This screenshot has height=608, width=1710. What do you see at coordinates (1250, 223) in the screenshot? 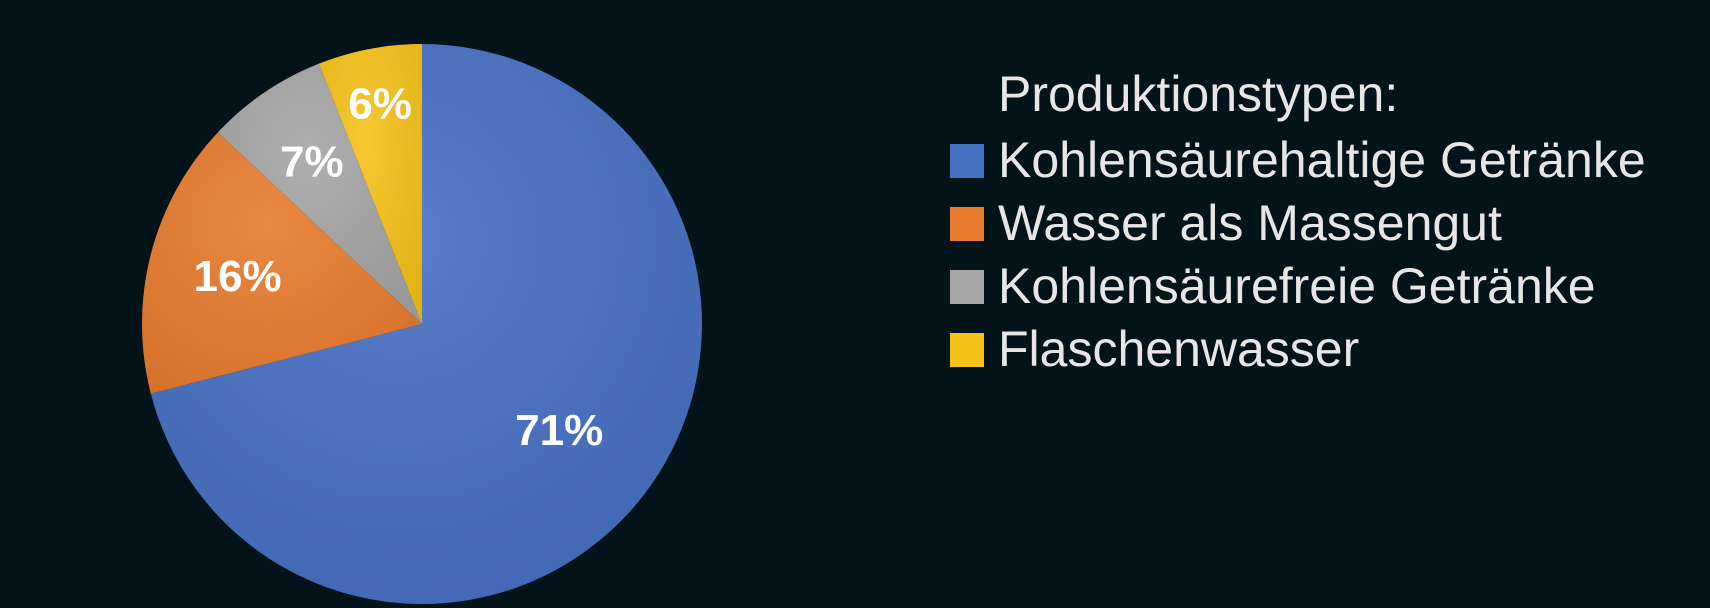
I see `legend-label: Wasser als Massengut` at bounding box center [1250, 223].